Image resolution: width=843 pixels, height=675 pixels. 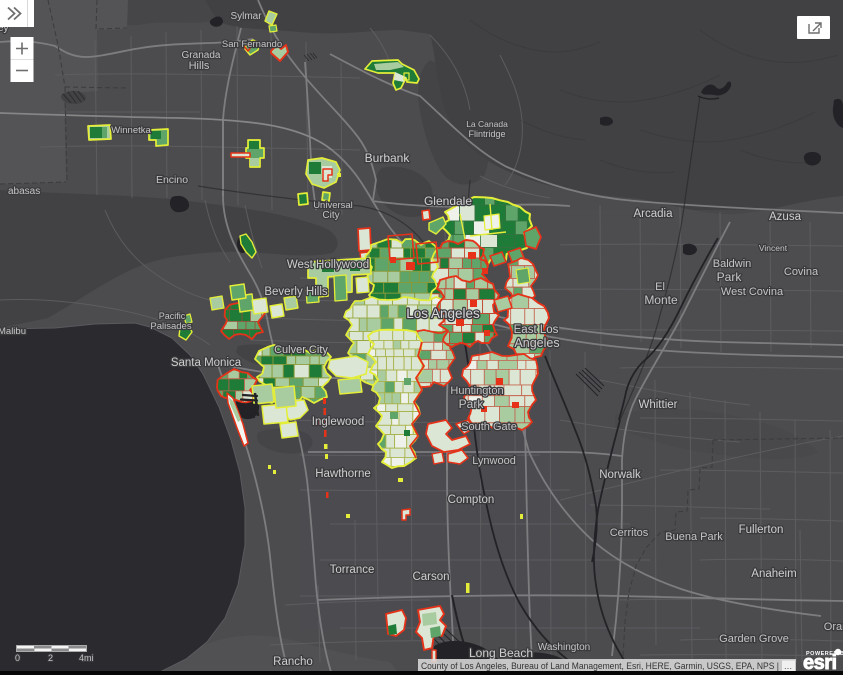 I want to click on svg-text: East Los, so click(x=536, y=330).